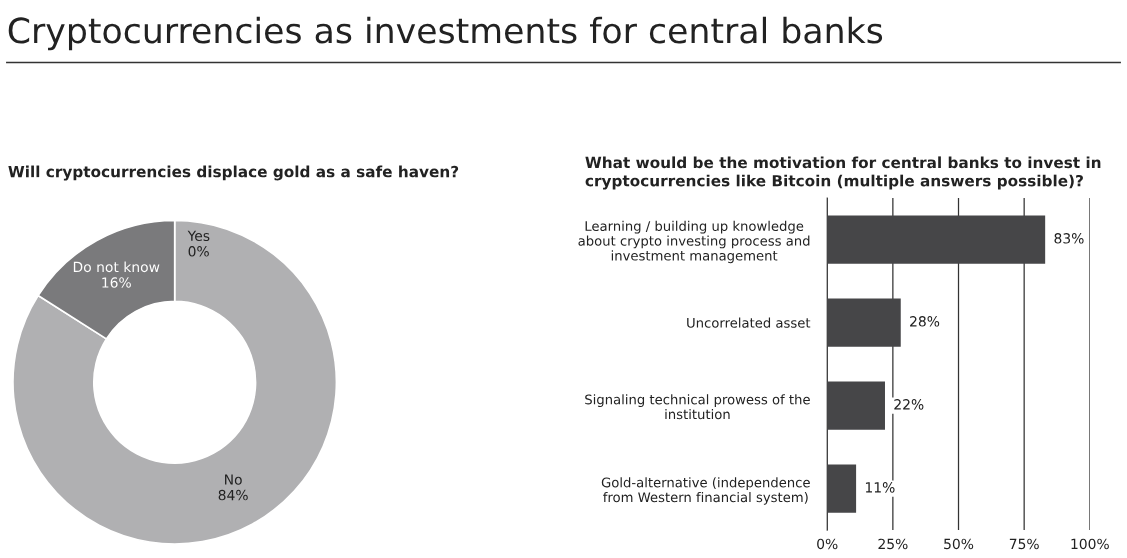 The width and height of the screenshot is (1127, 558). I want to click on data-label: 16%, so click(116, 282).